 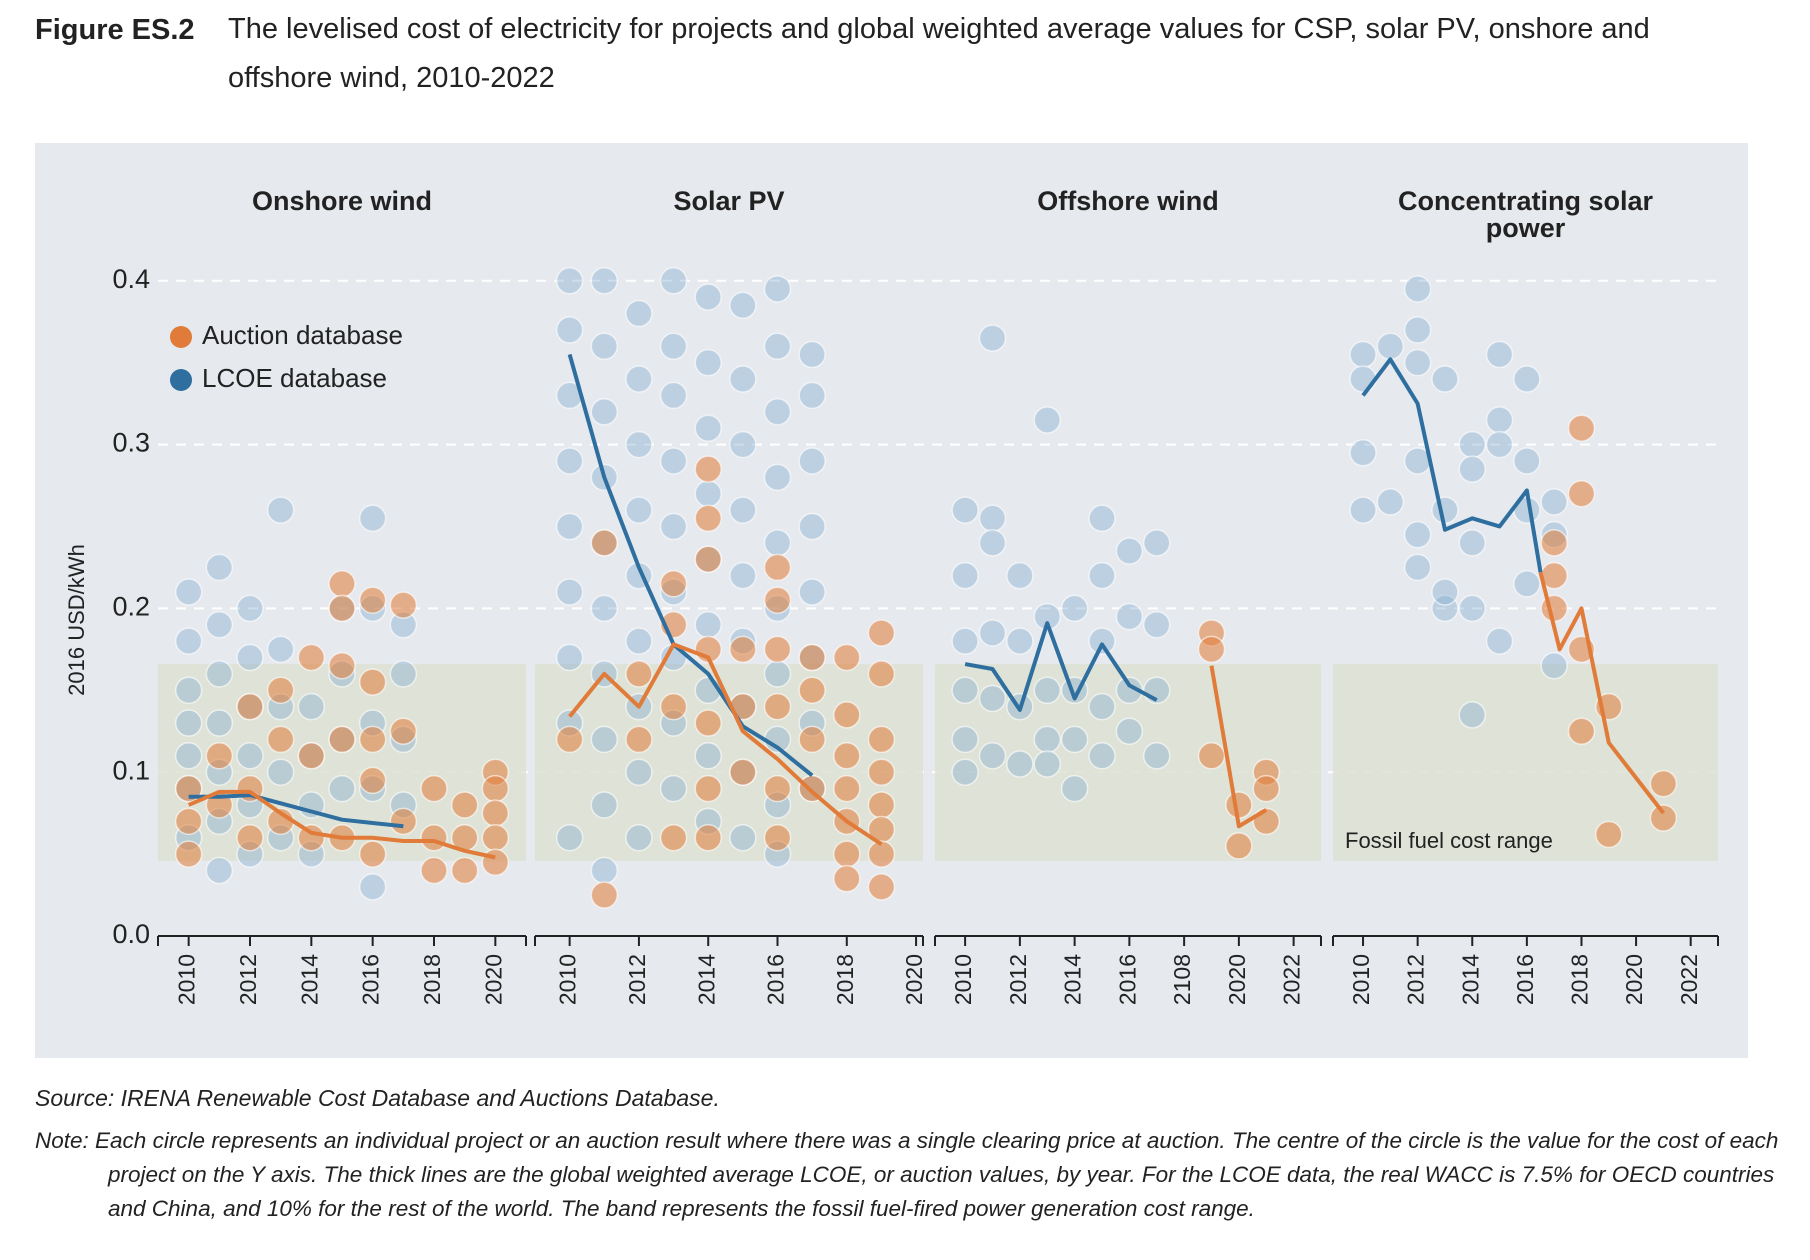 What do you see at coordinates (1237, 979) in the screenshot?
I see `x-tick-label: 2020` at bounding box center [1237, 979].